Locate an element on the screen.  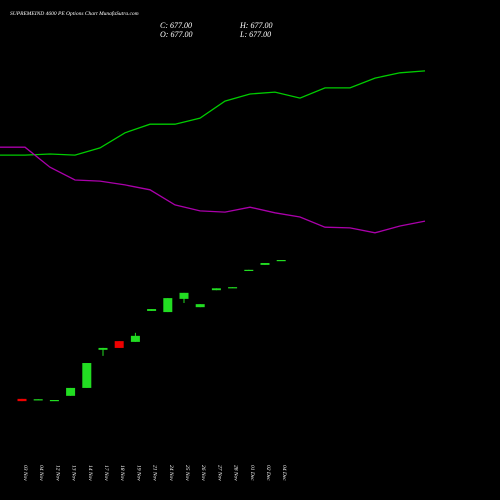
x-tick-label: 25 Nov is located at coordinates (187, 473).